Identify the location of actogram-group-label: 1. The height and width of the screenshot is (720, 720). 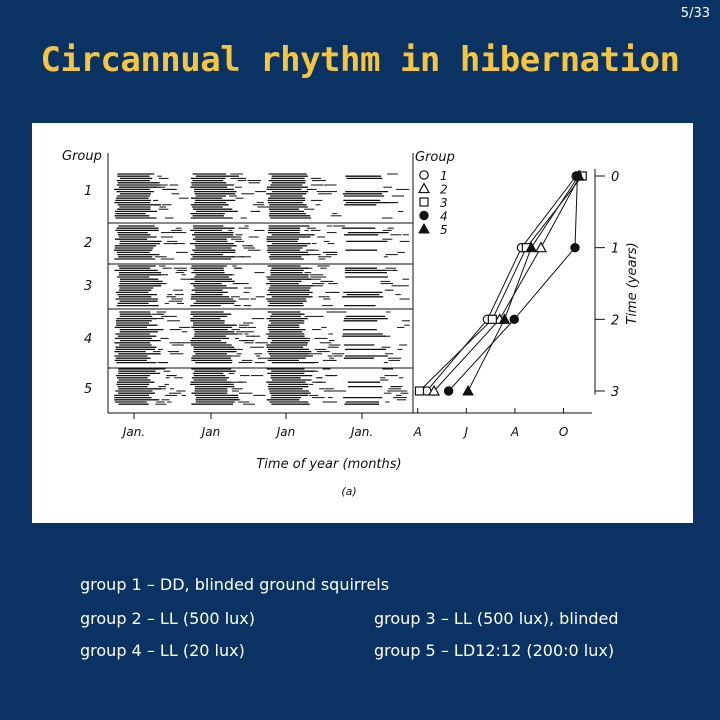
(88, 191).